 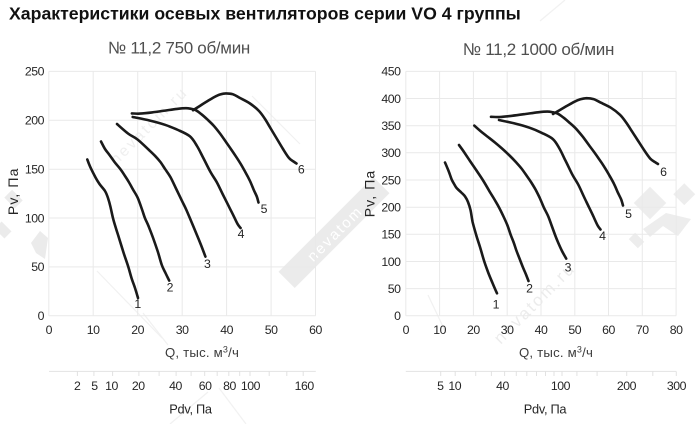 What do you see at coordinates (391, 72) in the screenshot?
I see `svg-text: 450` at bounding box center [391, 72].